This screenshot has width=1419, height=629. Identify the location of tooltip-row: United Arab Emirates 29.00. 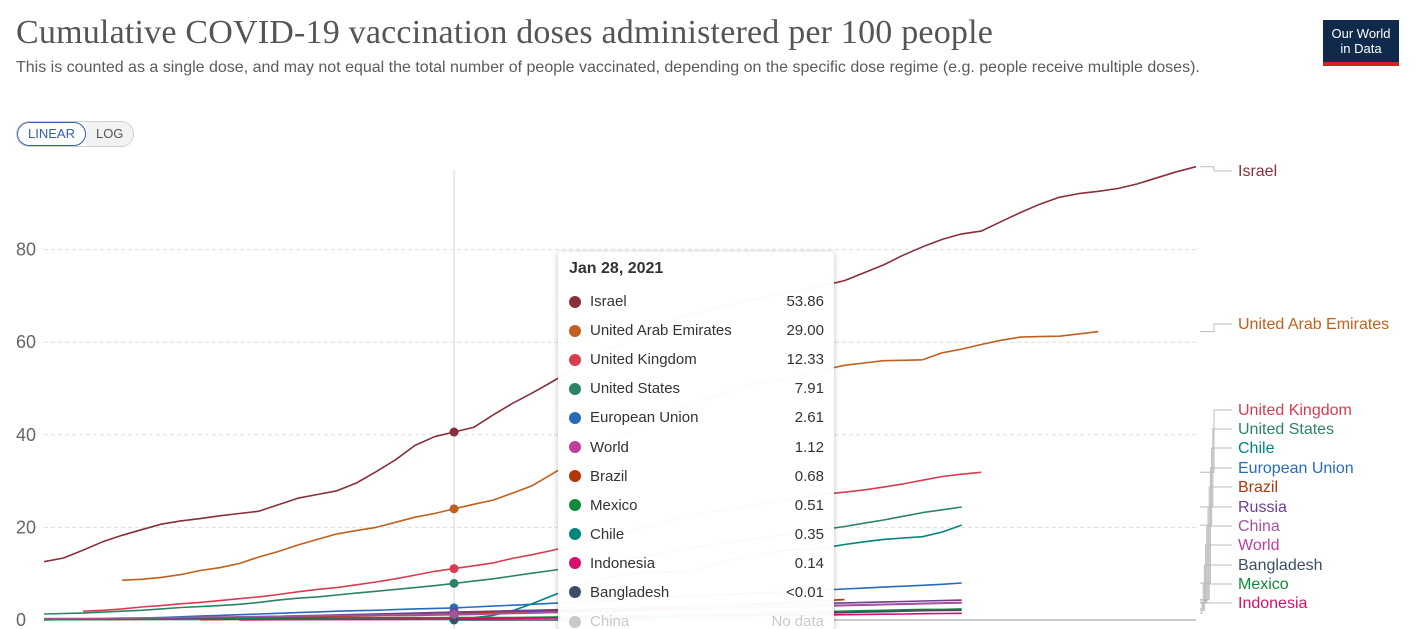
(696, 330).